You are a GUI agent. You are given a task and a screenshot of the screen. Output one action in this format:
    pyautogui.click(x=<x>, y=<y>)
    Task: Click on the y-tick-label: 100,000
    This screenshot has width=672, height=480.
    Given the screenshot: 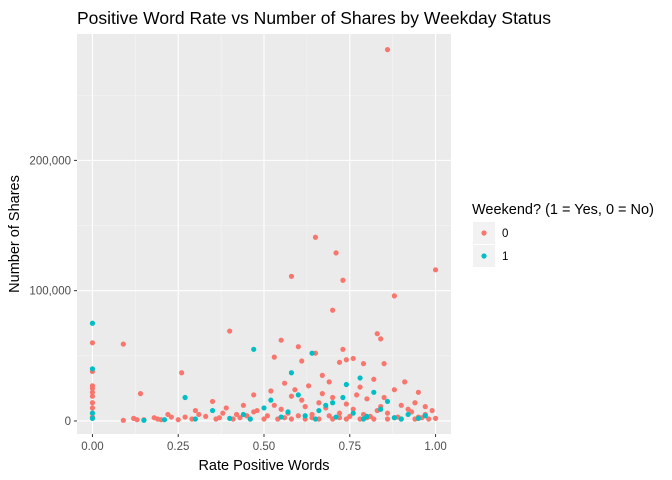 What is the action you would take?
    pyautogui.click(x=50, y=292)
    